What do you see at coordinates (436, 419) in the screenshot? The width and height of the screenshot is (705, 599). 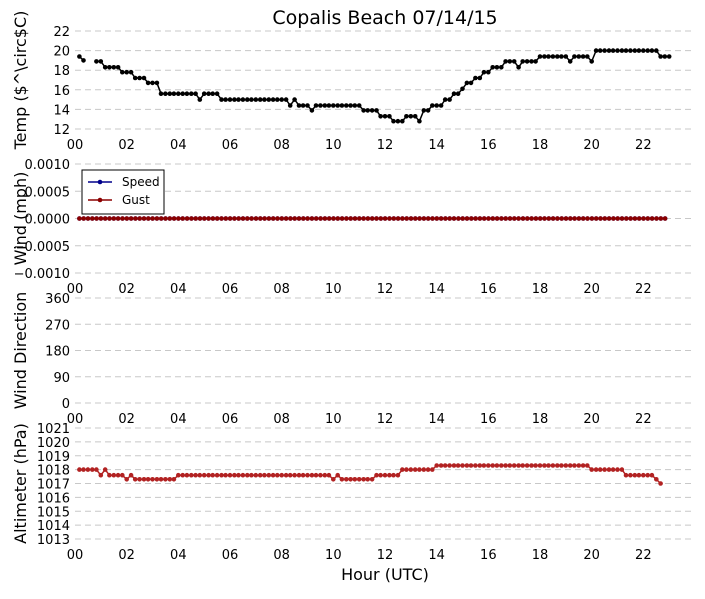 I see `x-tick-label-wind-direction: 14` at bounding box center [436, 419].